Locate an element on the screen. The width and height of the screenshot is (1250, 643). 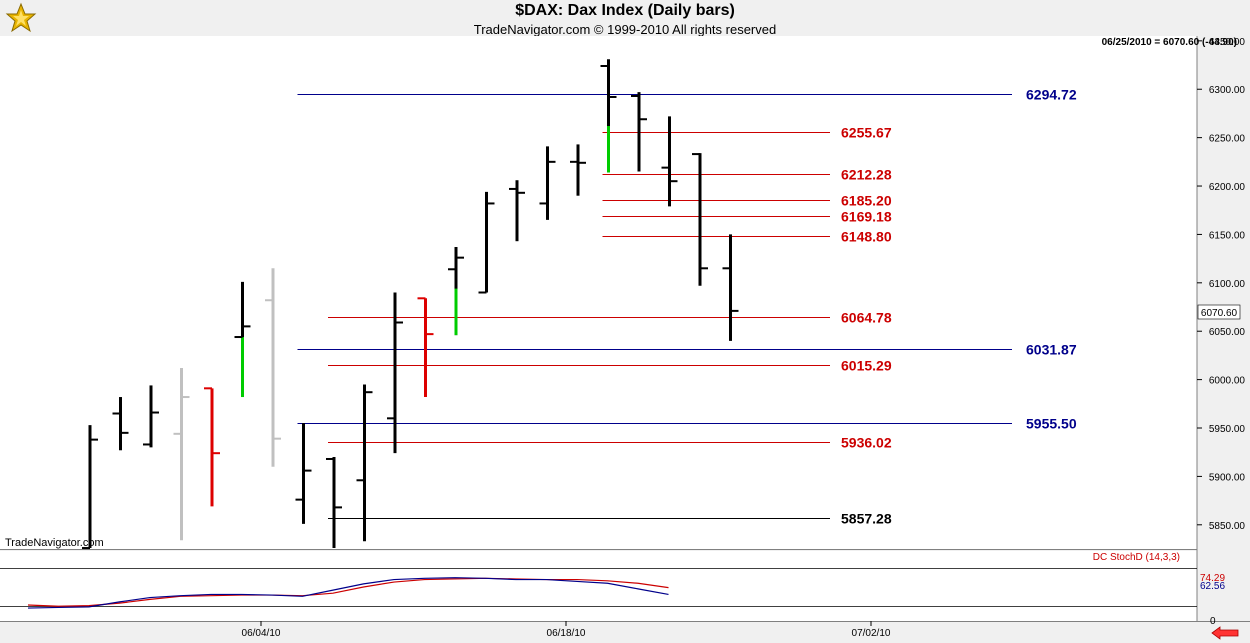
last-price-label: 6070.60 is located at coordinates (1219, 313).